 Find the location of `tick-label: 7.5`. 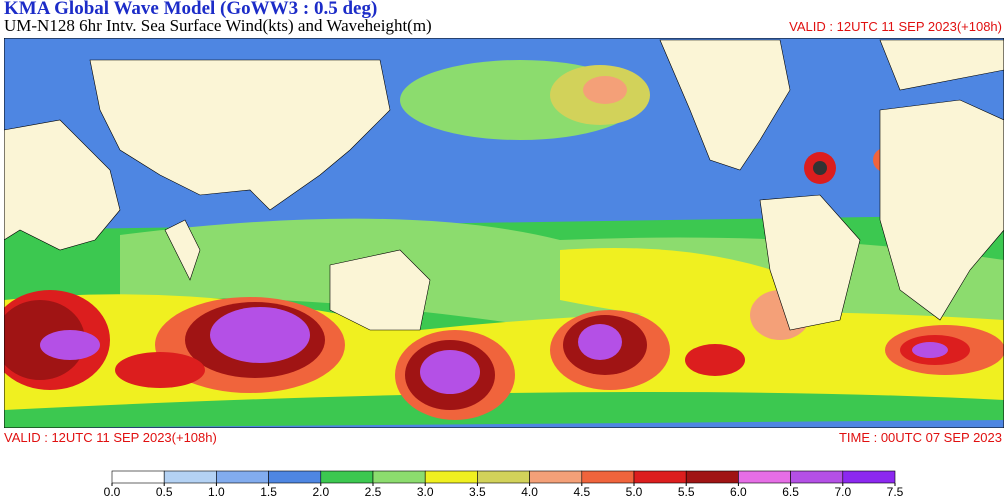

tick-label: 7.5 is located at coordinates (895, 490).